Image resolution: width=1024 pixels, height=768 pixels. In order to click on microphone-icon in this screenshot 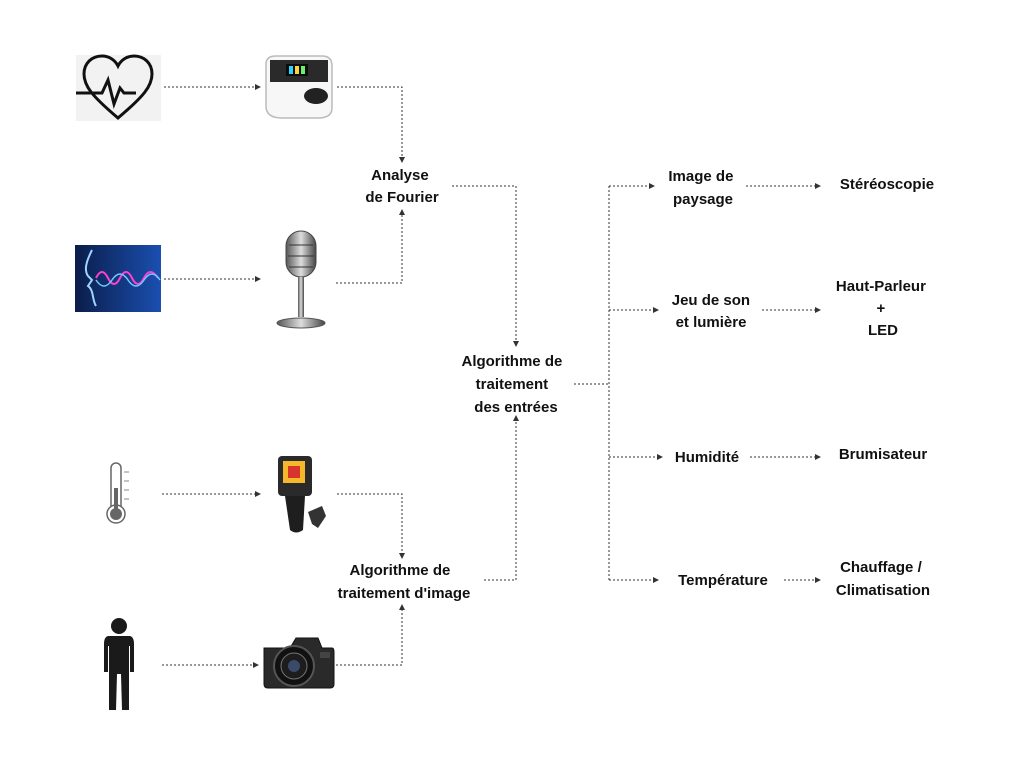, I will do `click(301, 279)`.